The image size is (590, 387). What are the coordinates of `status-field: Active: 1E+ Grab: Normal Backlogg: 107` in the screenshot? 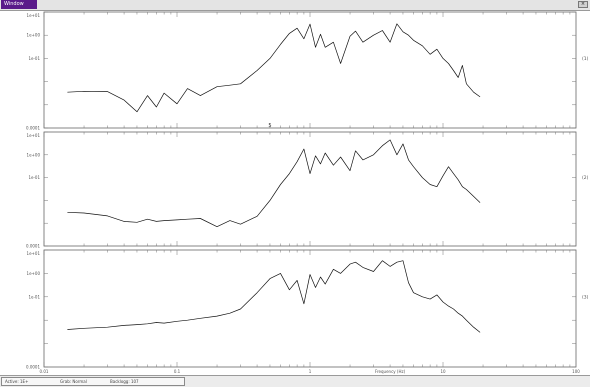 It's located at (93, 381).